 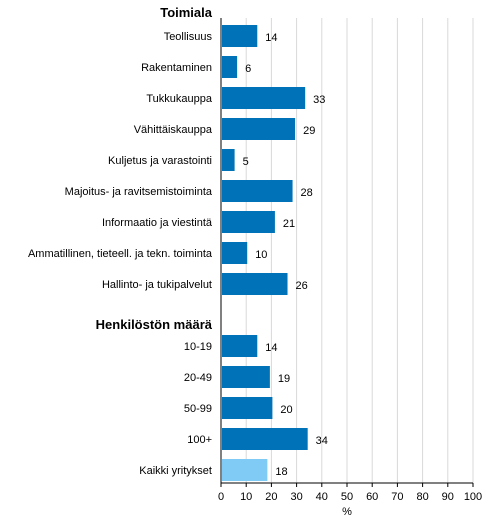 I want to click on x-tick-label: 0, so click(x=221, y=497).